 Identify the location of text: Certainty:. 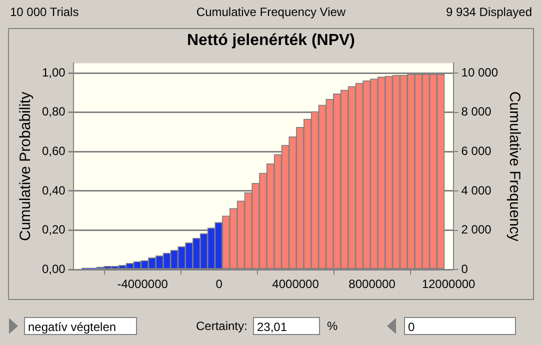
(222, 326).